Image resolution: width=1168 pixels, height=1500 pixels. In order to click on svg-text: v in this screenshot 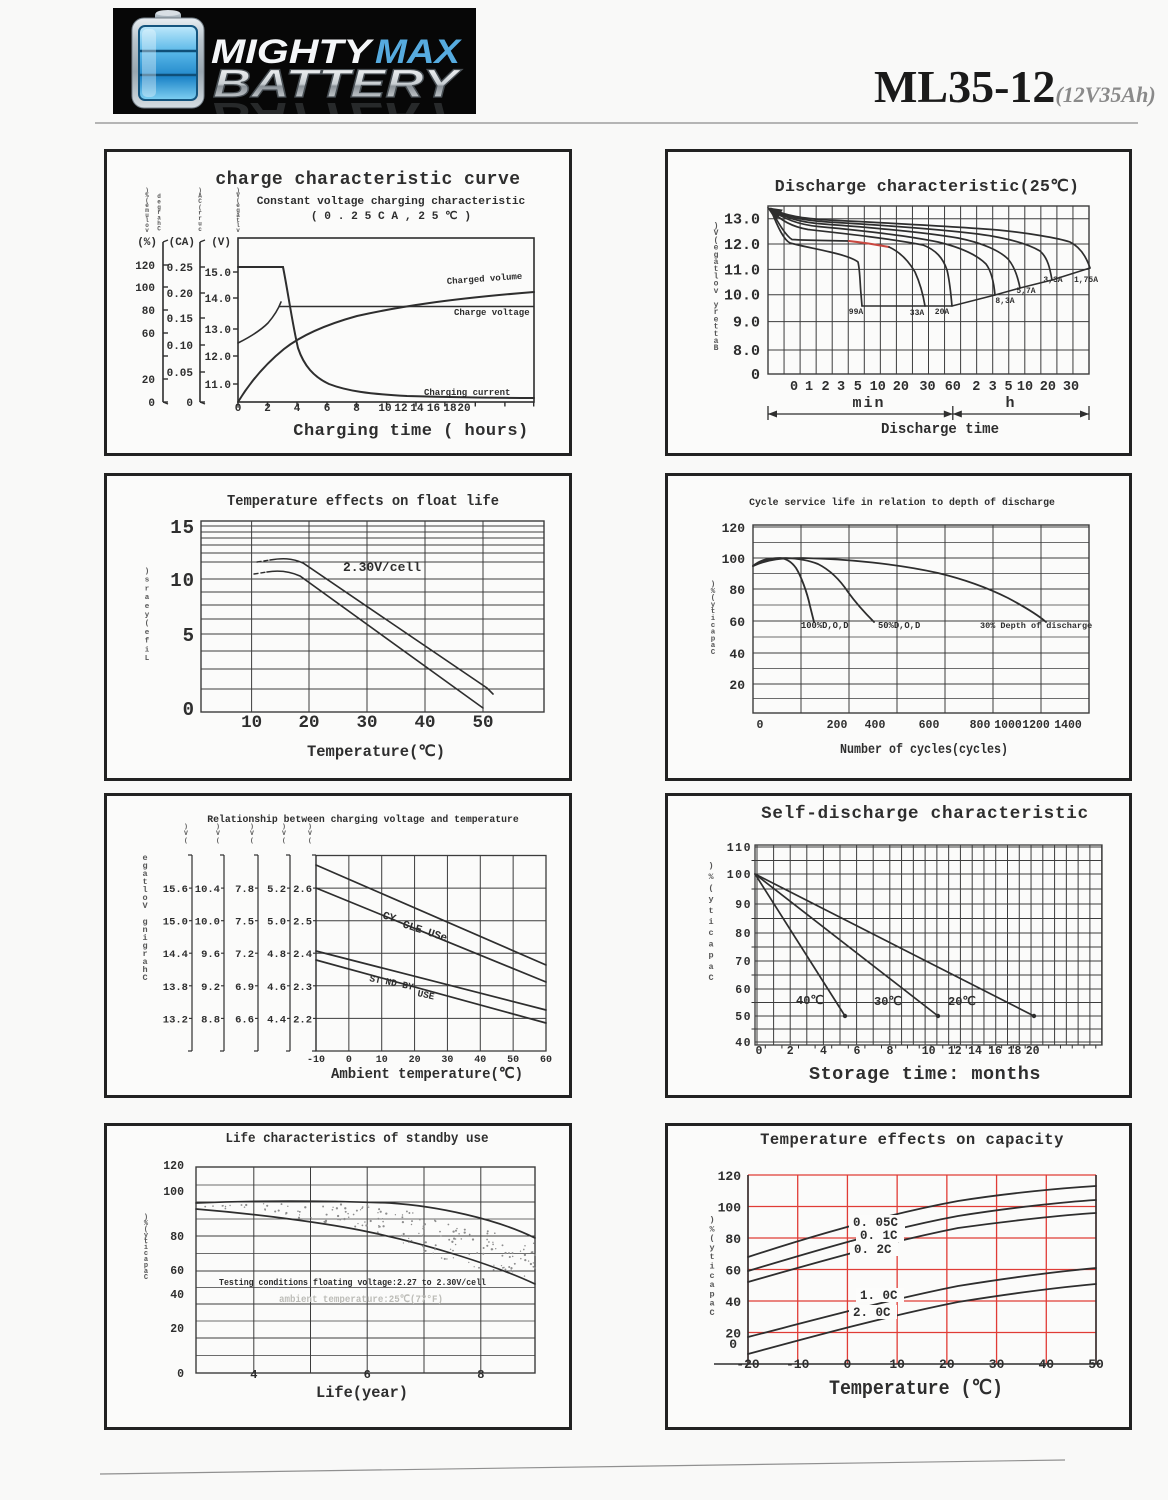, I will do `click(147, 230)`.